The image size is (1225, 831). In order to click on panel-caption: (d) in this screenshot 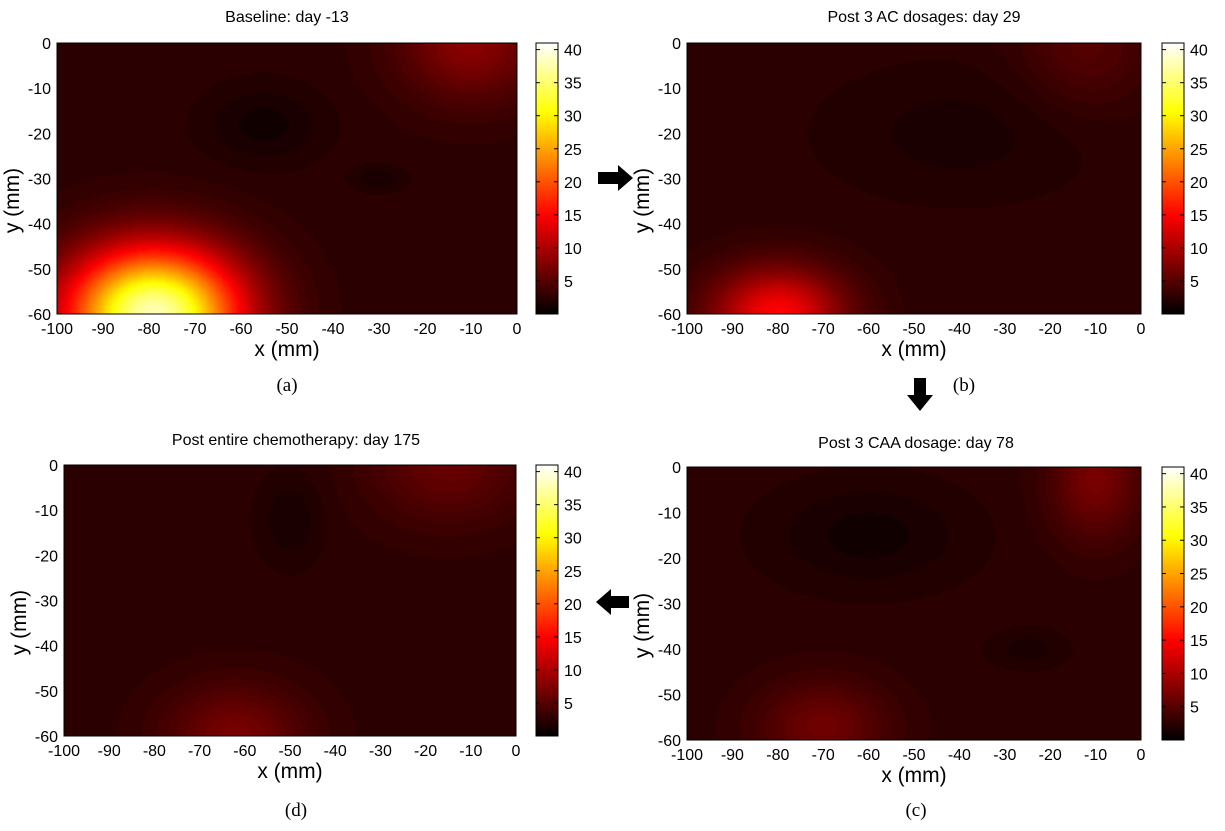, I will do `click(296, 810)`.